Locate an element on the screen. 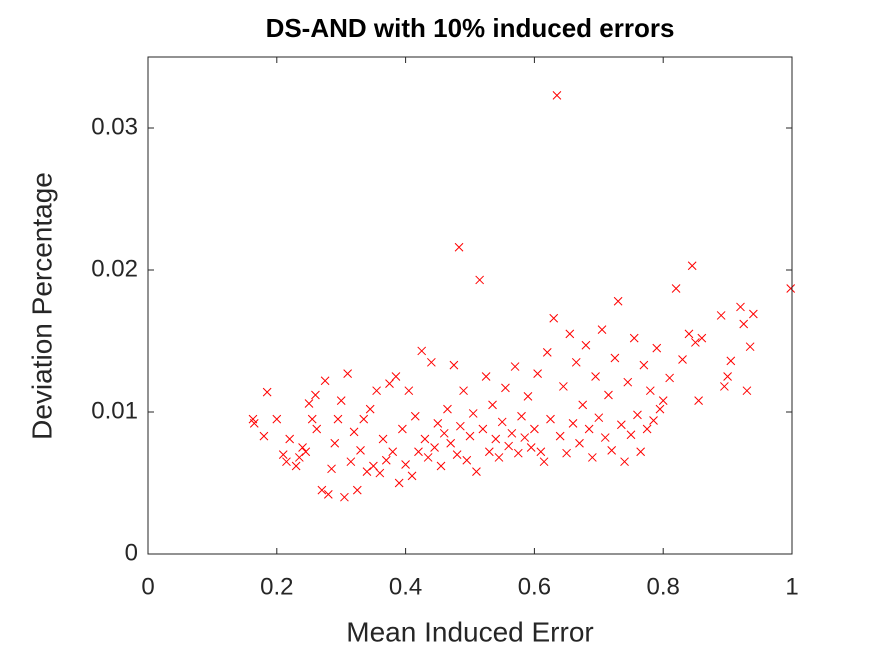  x-tick-label: 0.8 is located at coordinates (663, 586).